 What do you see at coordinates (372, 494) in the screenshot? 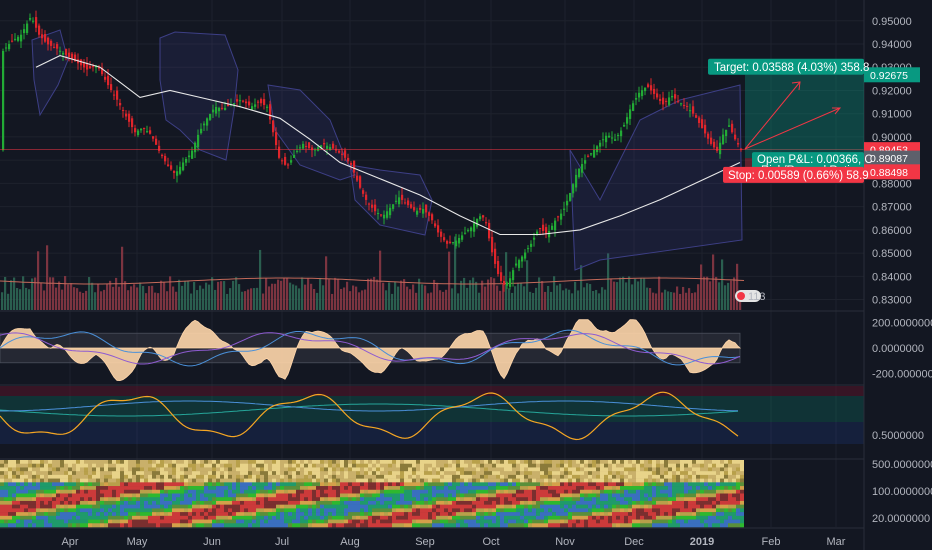
I see `heatmap-panel` at bounding box center [372, 494].